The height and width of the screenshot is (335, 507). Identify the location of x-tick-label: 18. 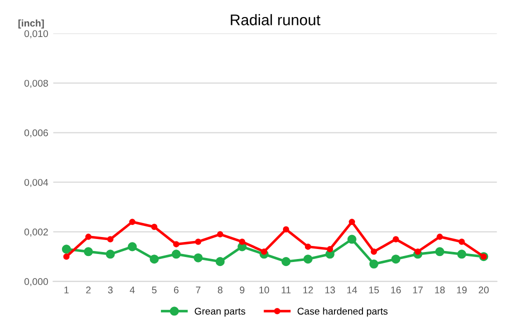
(440, 290).